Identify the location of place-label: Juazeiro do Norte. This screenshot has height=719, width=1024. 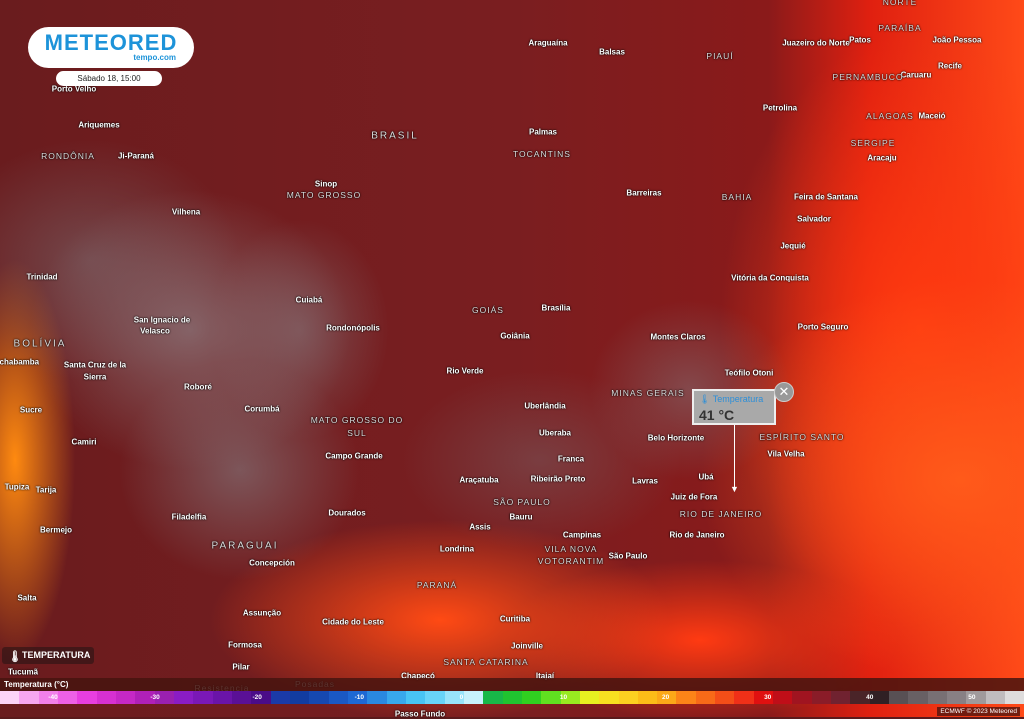
(816, 43).